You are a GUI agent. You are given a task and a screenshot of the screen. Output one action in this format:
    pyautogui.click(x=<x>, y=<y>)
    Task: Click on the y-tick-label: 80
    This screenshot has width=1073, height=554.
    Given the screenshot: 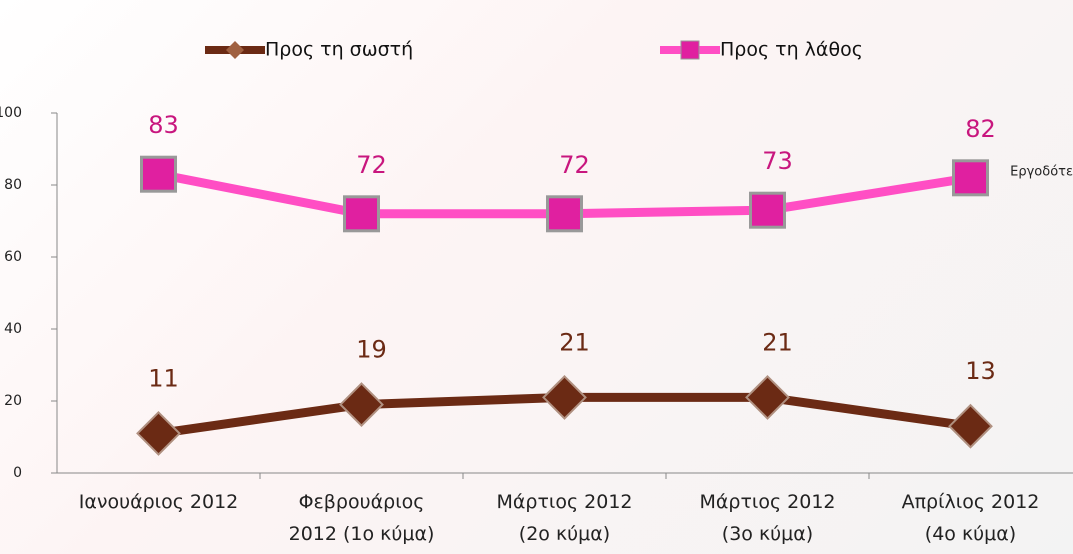 What is the action you would take?
    pyautogui.click(x=13, y=185)
    